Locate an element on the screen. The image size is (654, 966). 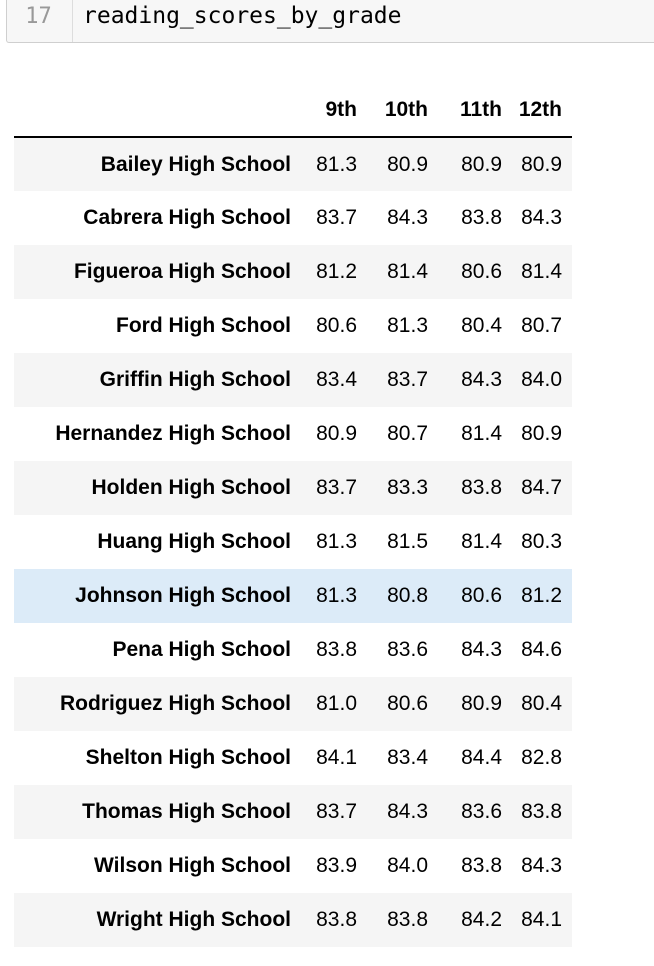
table-cell-12th: 84.1 is located at coordinates (541, 919).